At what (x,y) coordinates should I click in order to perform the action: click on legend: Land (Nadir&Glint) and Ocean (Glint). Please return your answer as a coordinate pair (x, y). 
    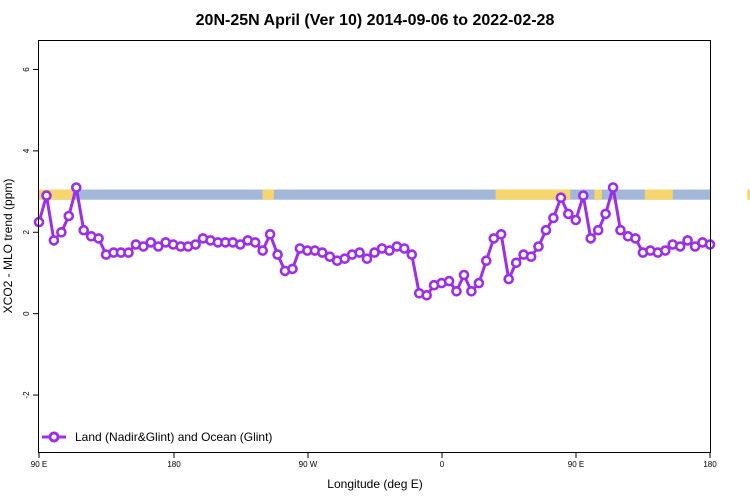
    Looking at the image, I should click on (157, 437).